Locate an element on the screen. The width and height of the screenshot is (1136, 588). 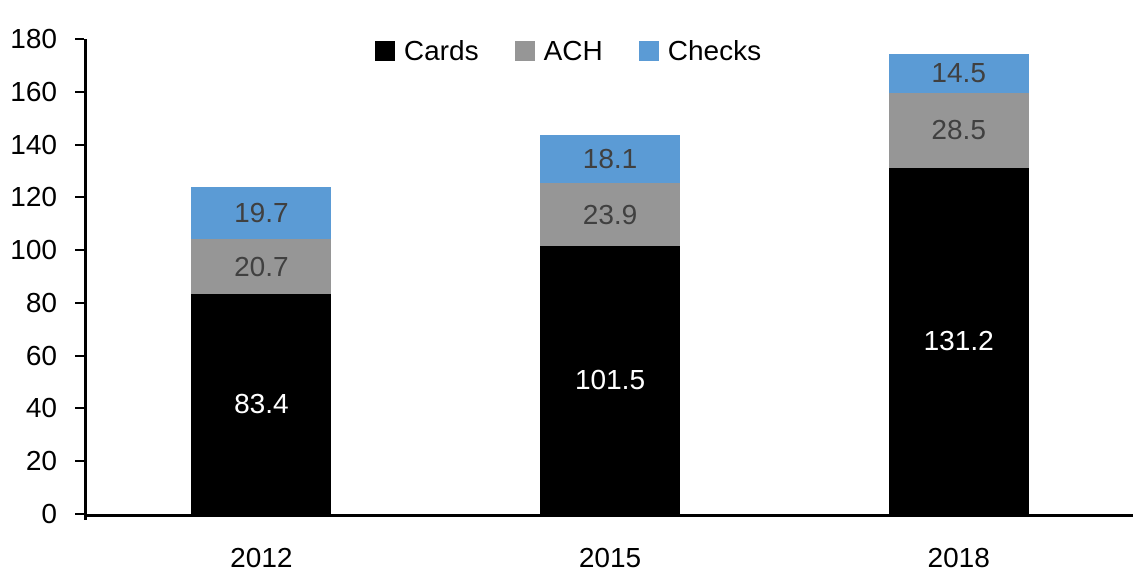
bar-value-label: 18.1 is located at coordinates (610, 159).